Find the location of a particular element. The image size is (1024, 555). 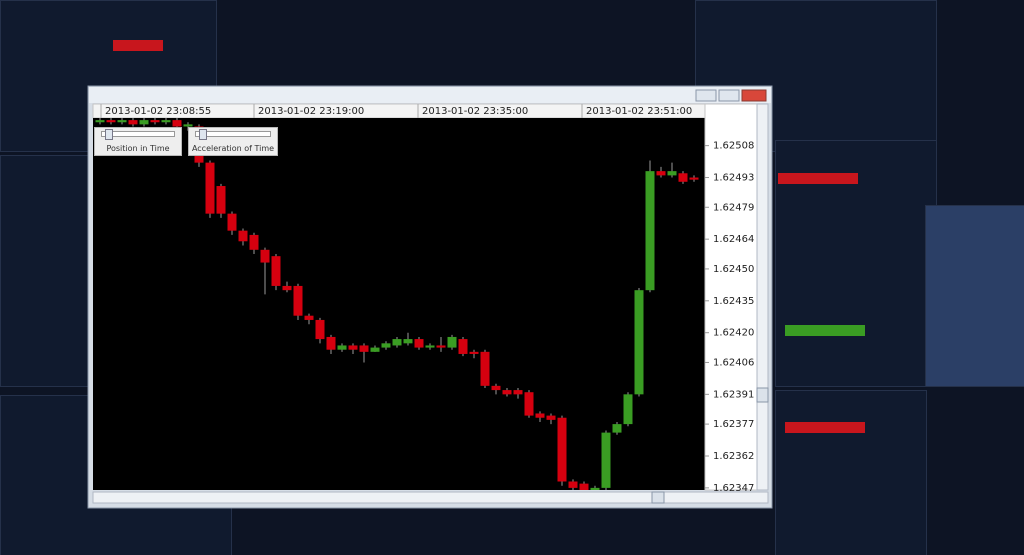

vertical-scrollbar is located at coordinates (762, 297).